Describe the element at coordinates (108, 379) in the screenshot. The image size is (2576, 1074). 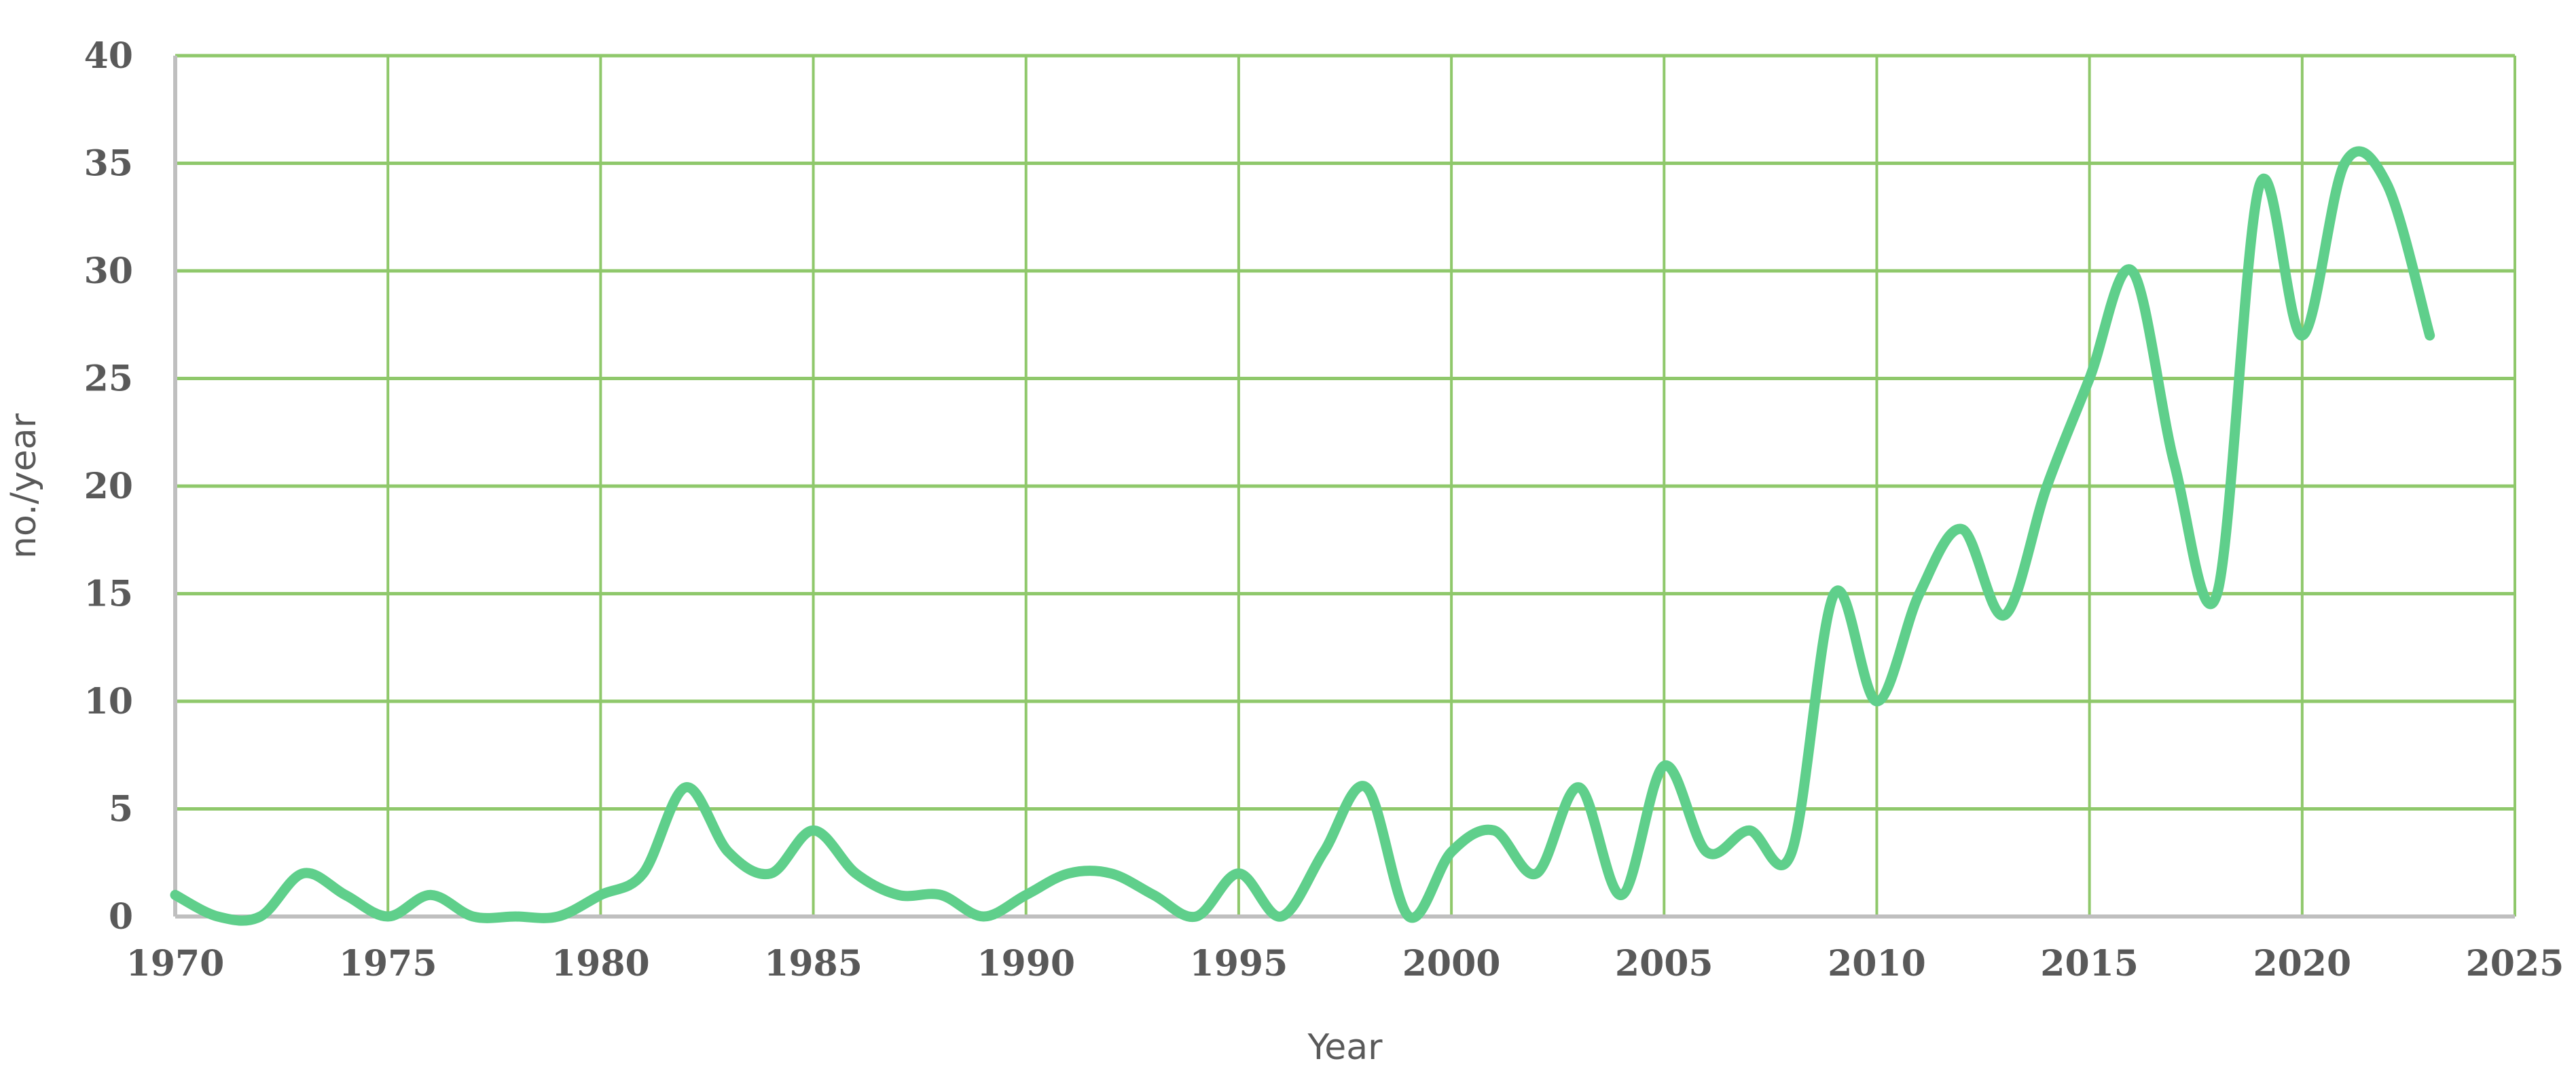
I see `y-tick-label: 25` at that location.